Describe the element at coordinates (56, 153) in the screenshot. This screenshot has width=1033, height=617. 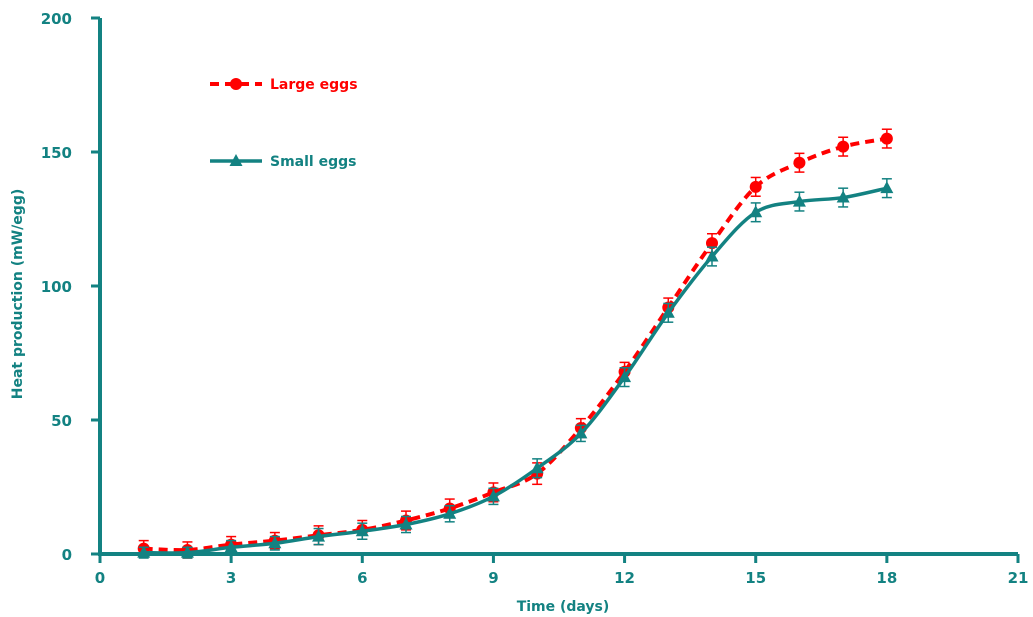
I see `y-tick-label: 150` at that location.